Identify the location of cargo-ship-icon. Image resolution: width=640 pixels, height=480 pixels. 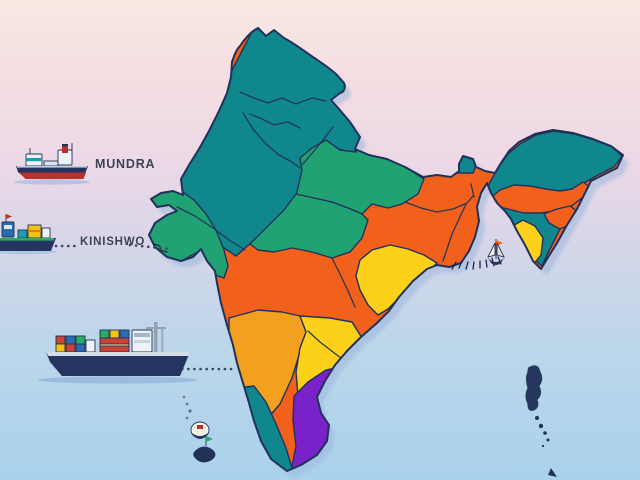
(52, 164).